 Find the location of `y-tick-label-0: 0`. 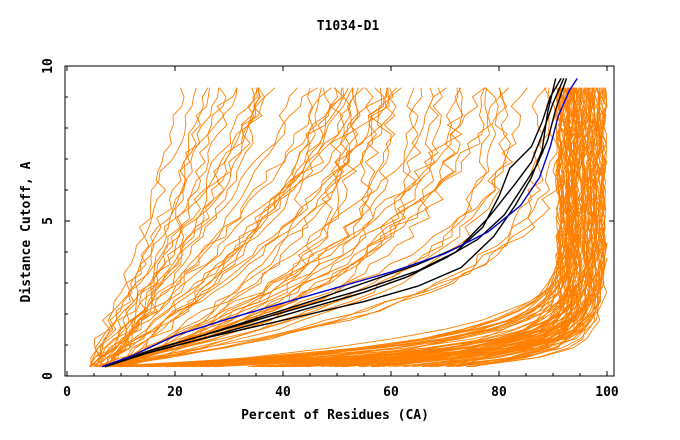

y-tick-label-0: 0 is located at coordinates (48, 376).